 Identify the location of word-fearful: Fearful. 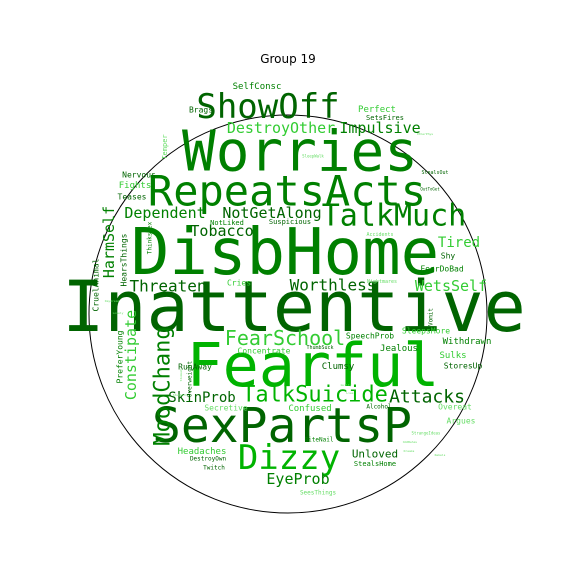
(313, 366).